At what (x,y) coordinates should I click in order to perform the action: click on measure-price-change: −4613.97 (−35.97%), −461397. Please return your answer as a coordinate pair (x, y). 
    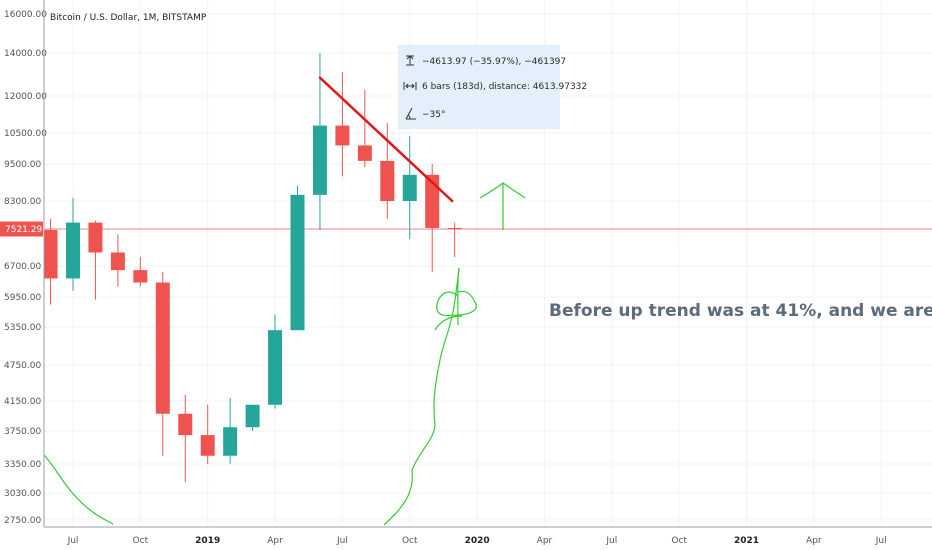
    Looking at the image, I should click on (494, 62).